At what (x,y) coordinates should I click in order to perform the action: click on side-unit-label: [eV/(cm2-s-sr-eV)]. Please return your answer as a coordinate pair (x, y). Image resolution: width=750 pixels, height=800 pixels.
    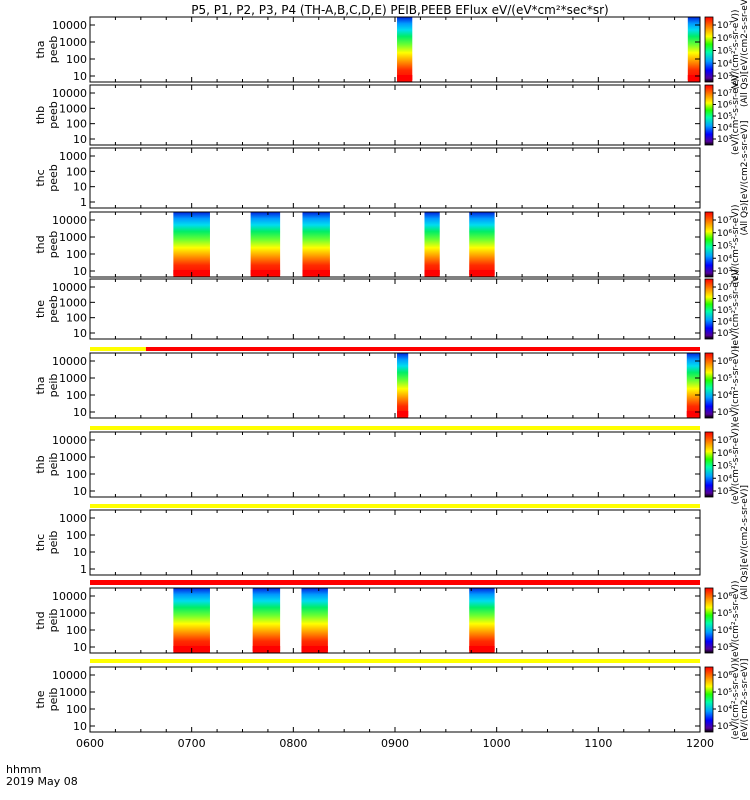
    Looking at the image, I should click on (745, 699).